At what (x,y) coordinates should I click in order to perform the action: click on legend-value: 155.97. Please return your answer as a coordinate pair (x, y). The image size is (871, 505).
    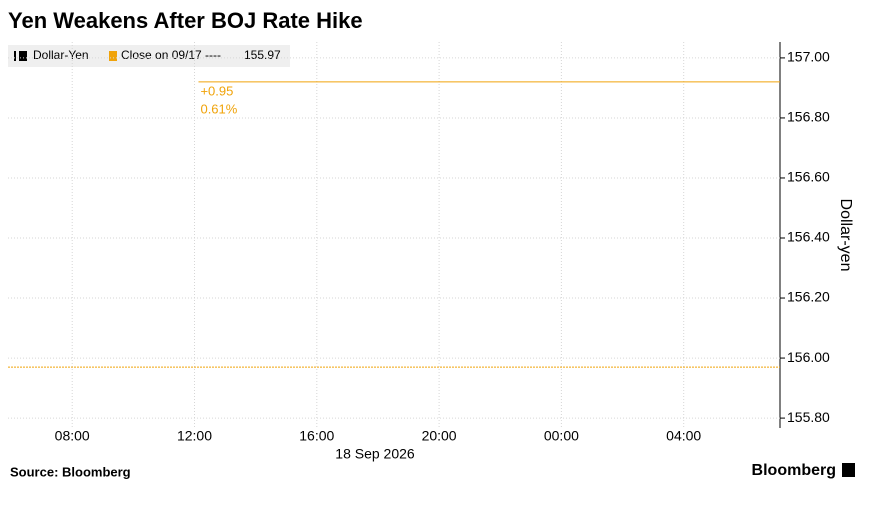
    Looking at the image, I should click on (262, 55).